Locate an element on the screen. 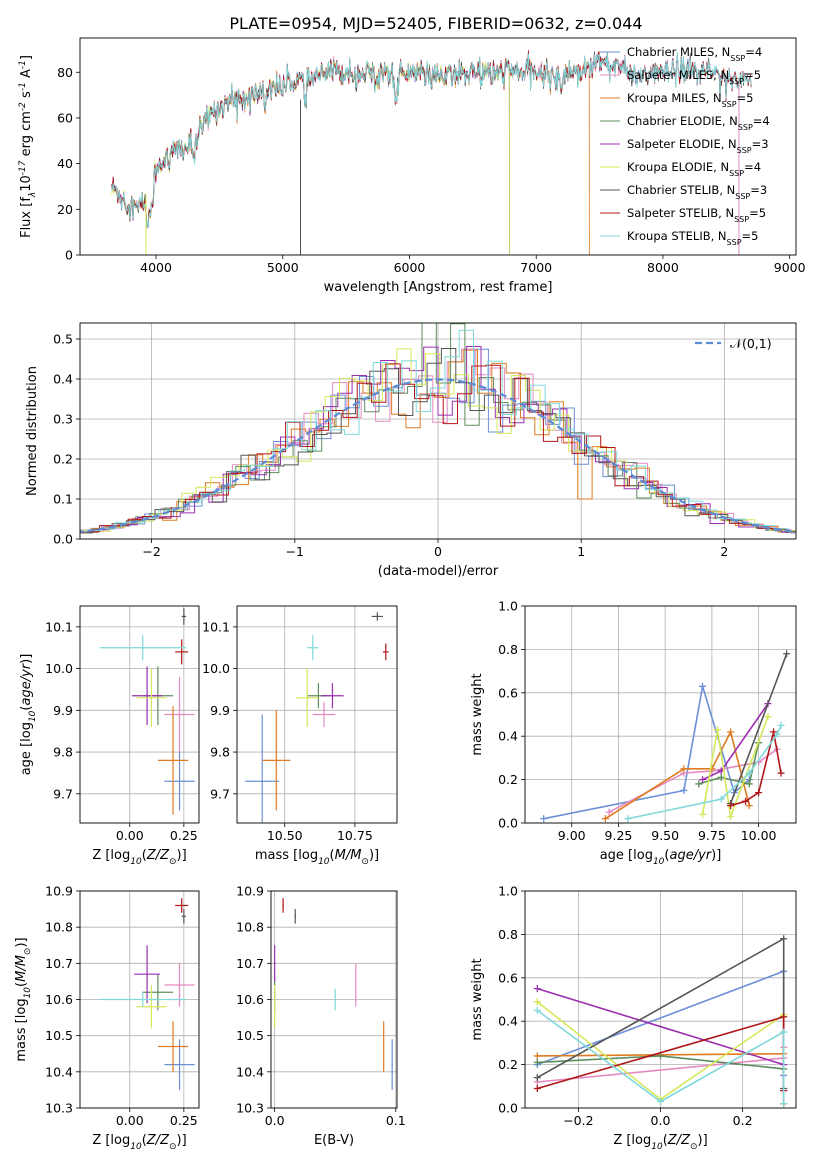 The image size is (819, 1170). x-tick-label: 10.50 is located at coordinates (285, 835).